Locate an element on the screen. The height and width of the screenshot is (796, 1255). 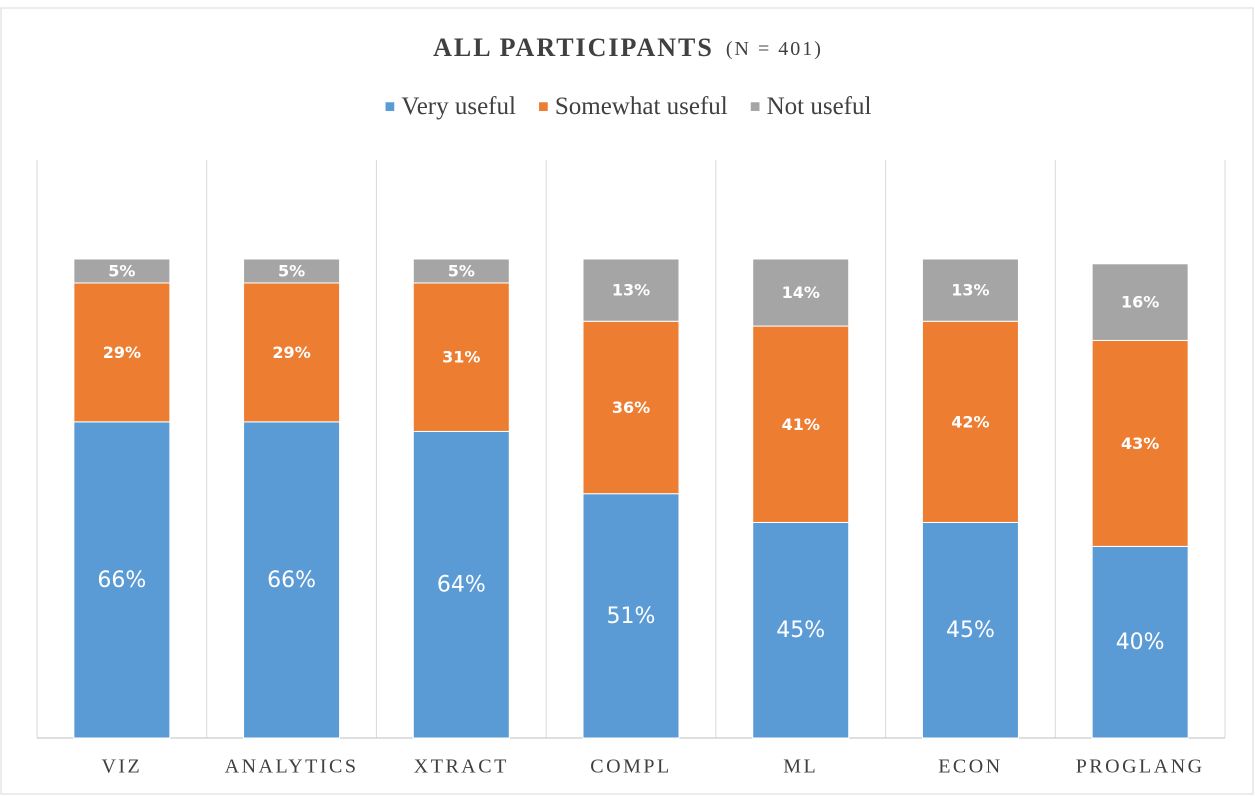
legend-label: Somewhat useful is located at coordinates (641, 106).